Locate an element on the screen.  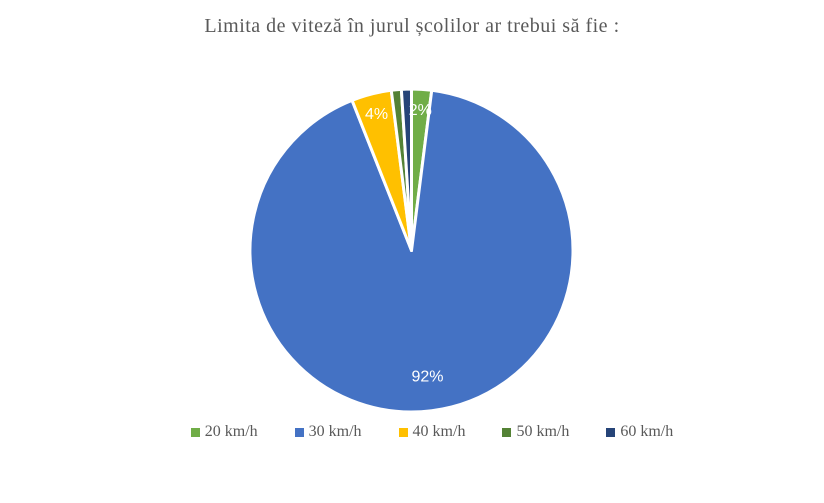
legend-item-50-km-h: 50 km/h is located at coordinates (535, 432).